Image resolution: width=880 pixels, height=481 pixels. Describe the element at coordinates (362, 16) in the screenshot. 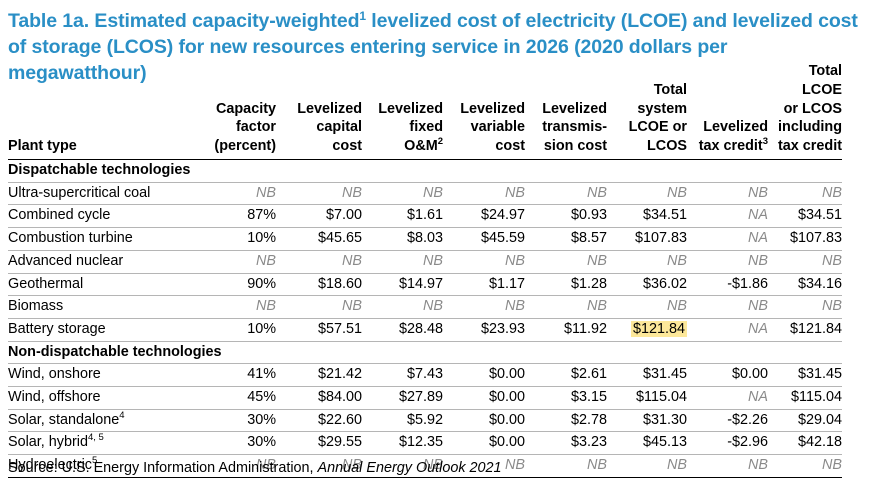

I see `title-footnote-marker: 1` at that location.